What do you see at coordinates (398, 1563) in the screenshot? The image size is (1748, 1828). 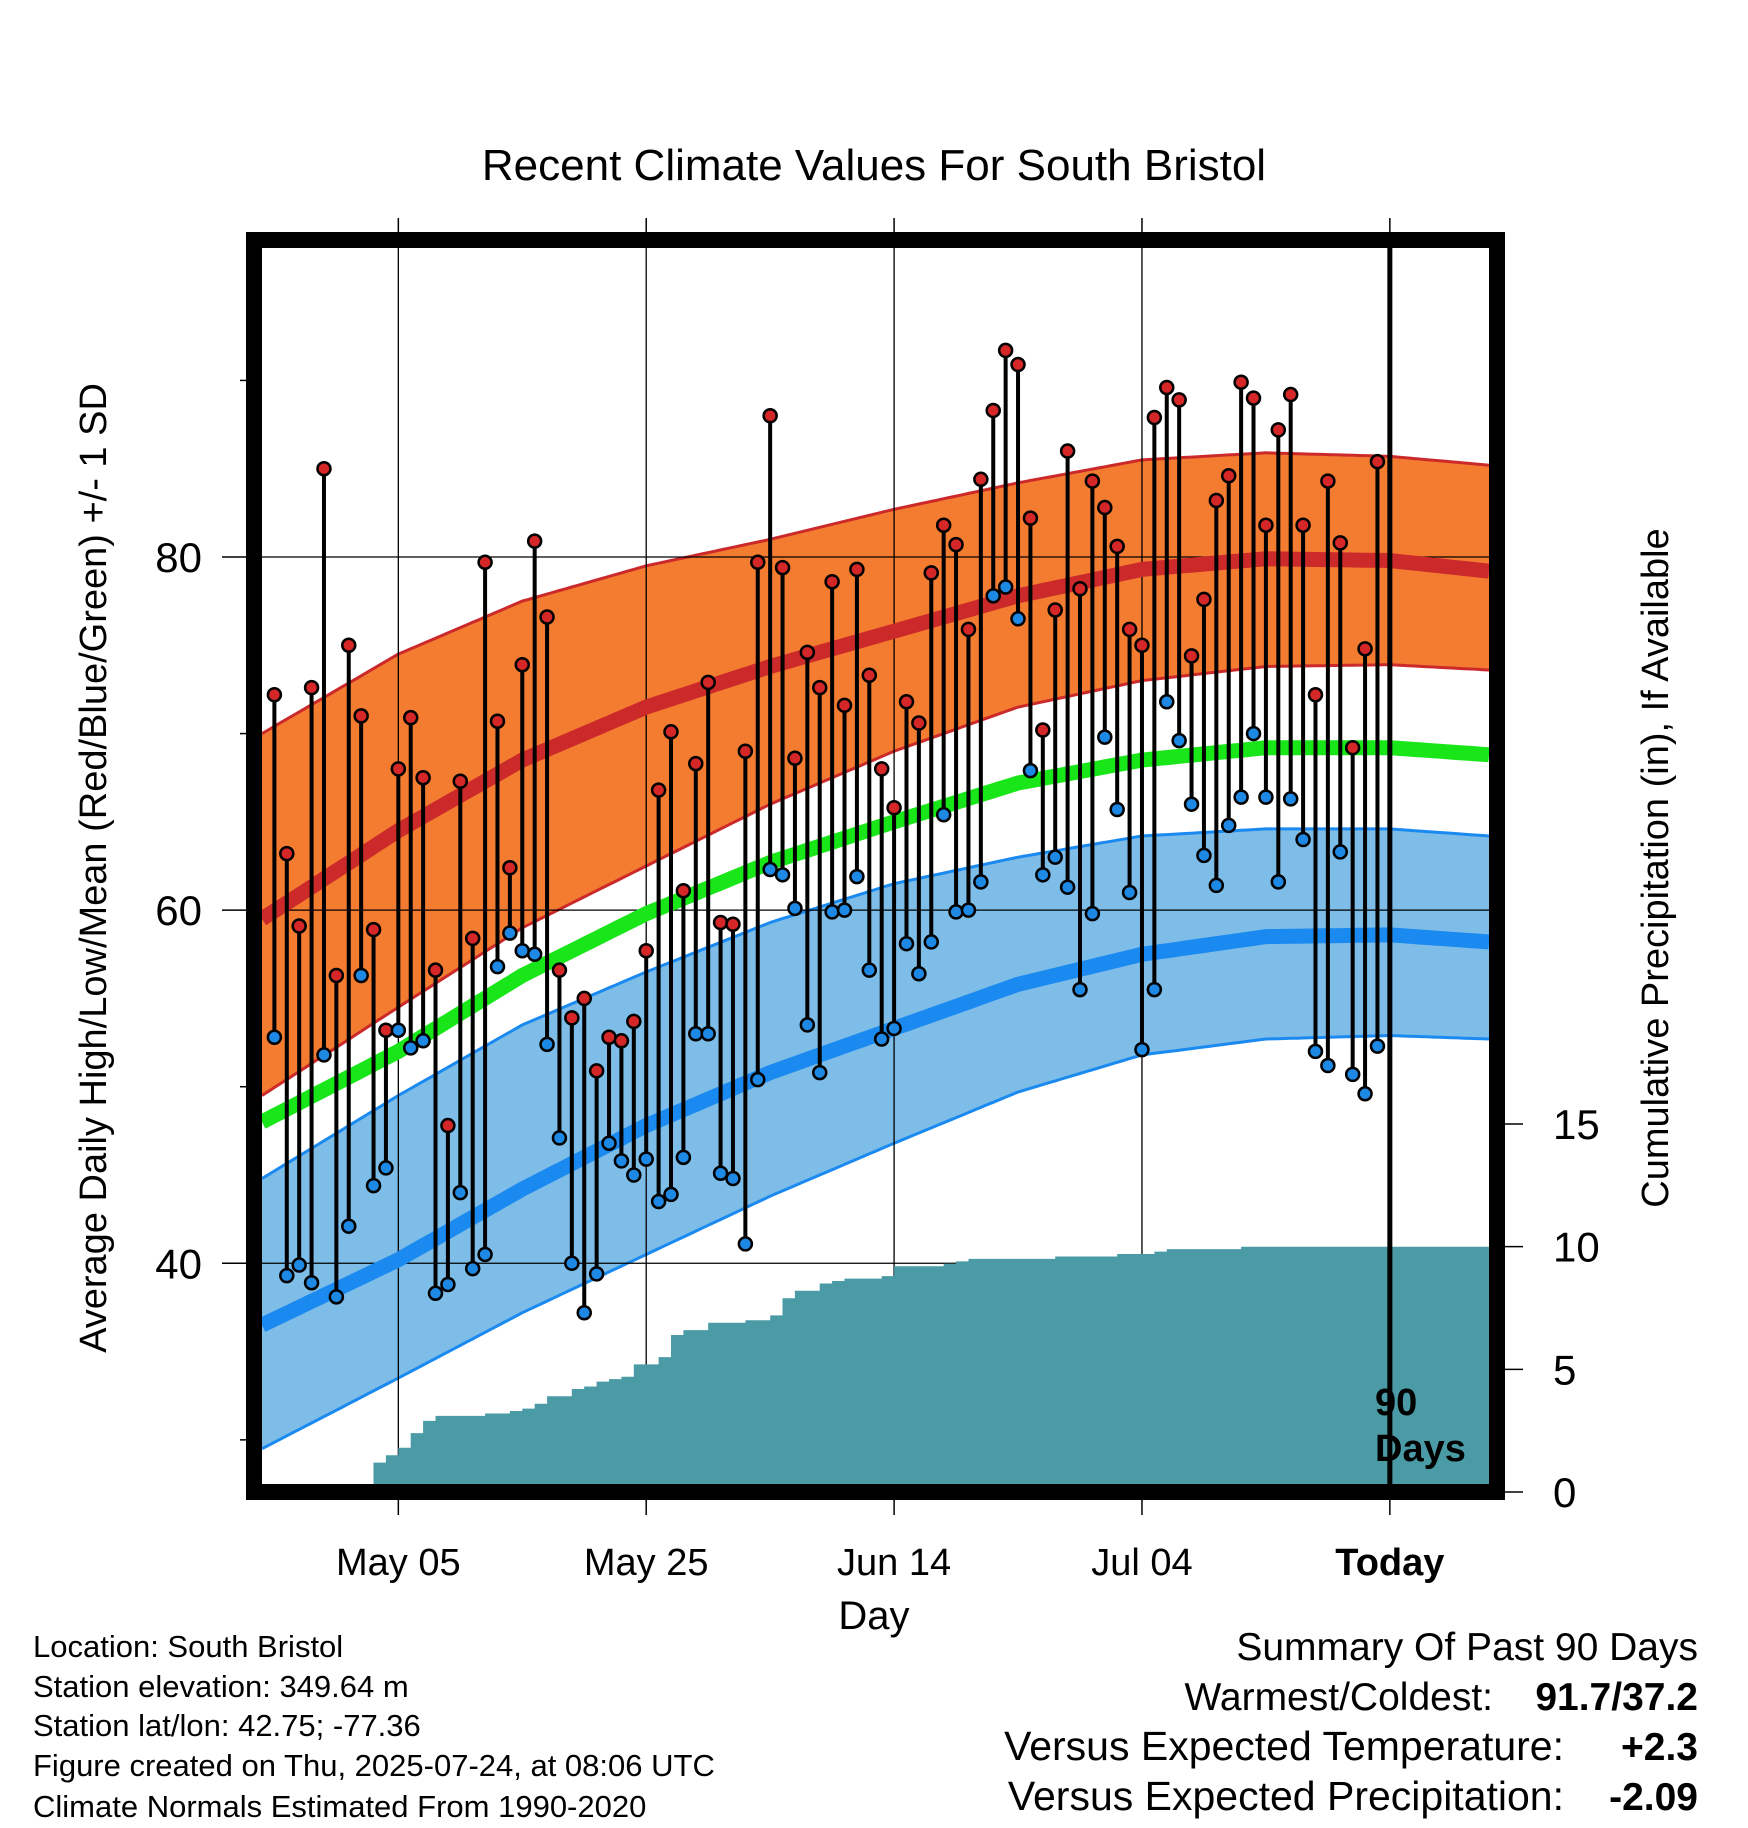 I see `x-tick-label: May 05` at bounding box center [398, 1563].